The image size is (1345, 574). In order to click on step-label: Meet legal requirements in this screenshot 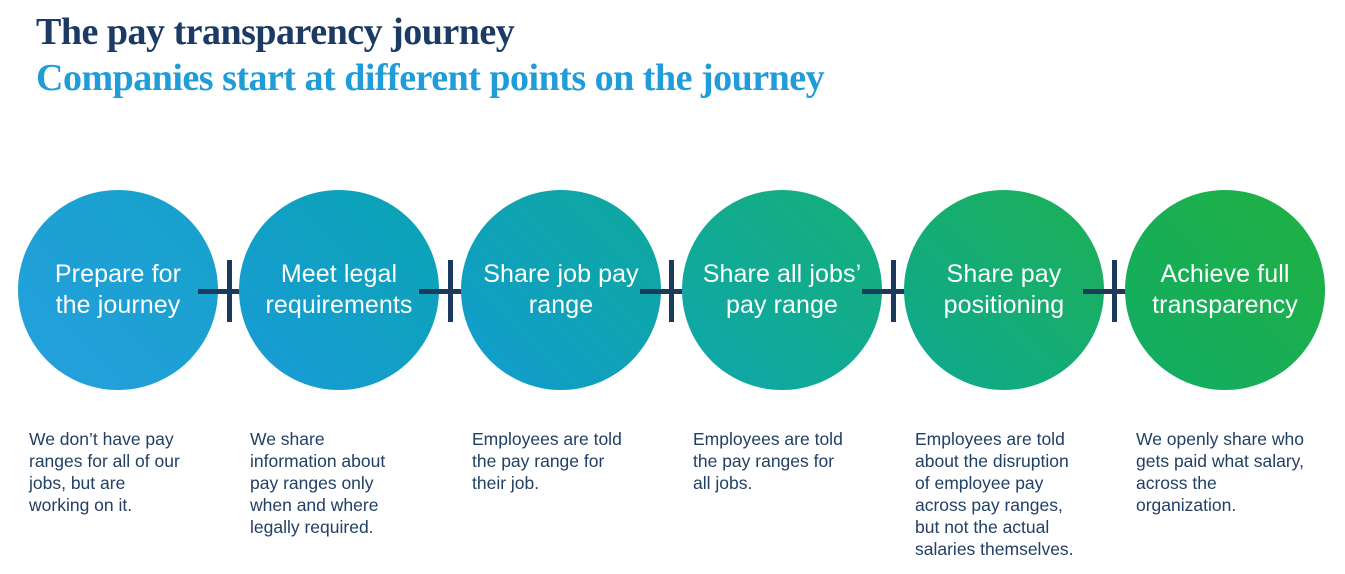, I will do `click(339, 289)`.